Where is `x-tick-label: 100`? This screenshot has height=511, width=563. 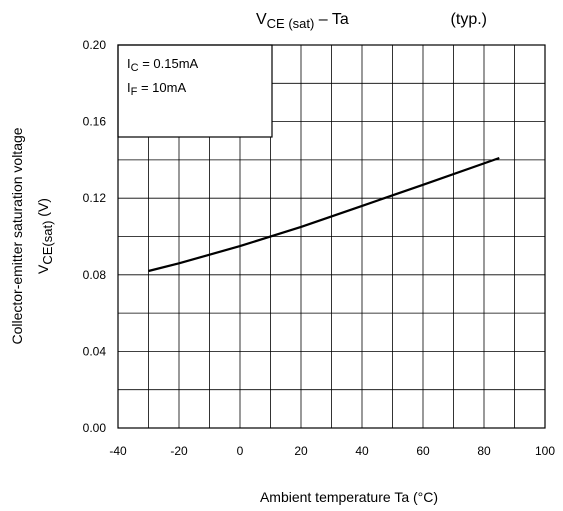
x-tick-label: 100 is located at coordinates (545, 451).